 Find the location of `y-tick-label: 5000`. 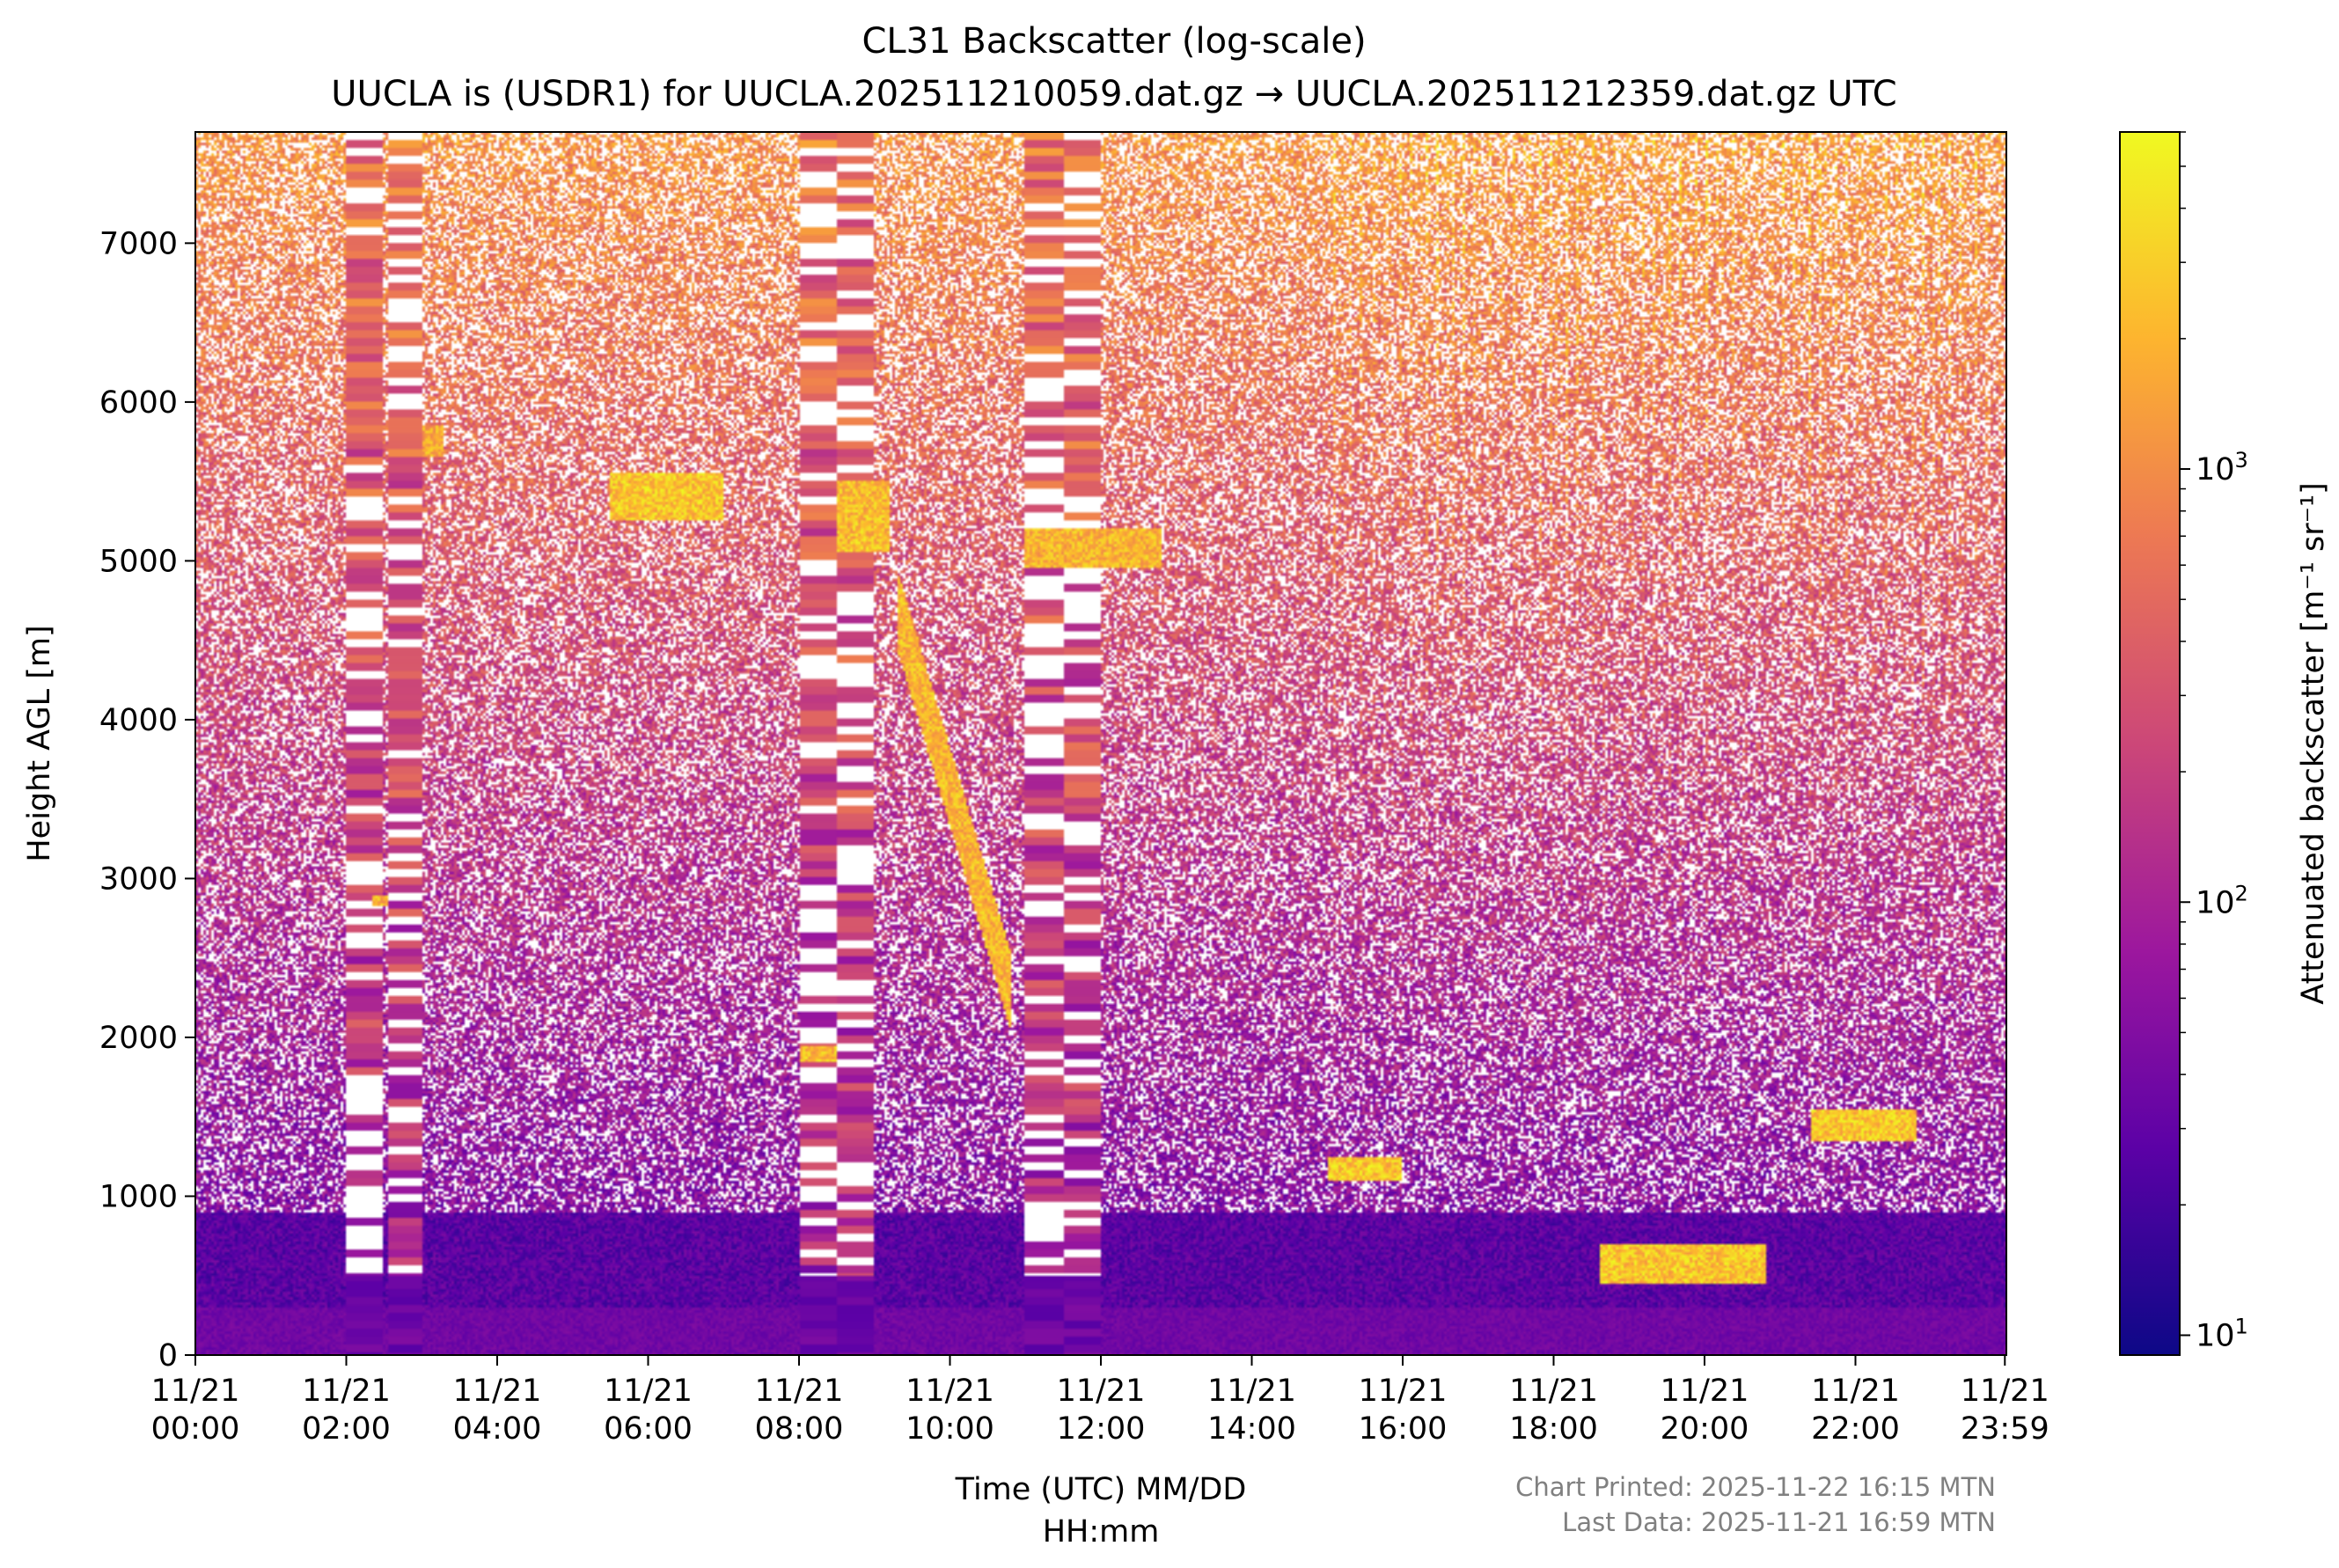

y-tick-label: 5000 is located at coordinates (138, 561).